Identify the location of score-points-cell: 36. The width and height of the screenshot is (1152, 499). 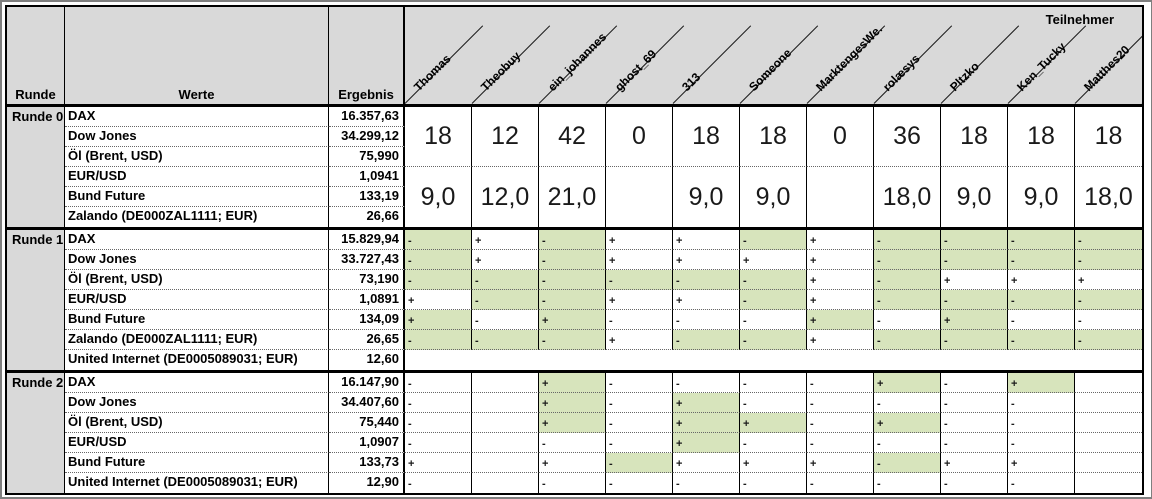
(907, 137).